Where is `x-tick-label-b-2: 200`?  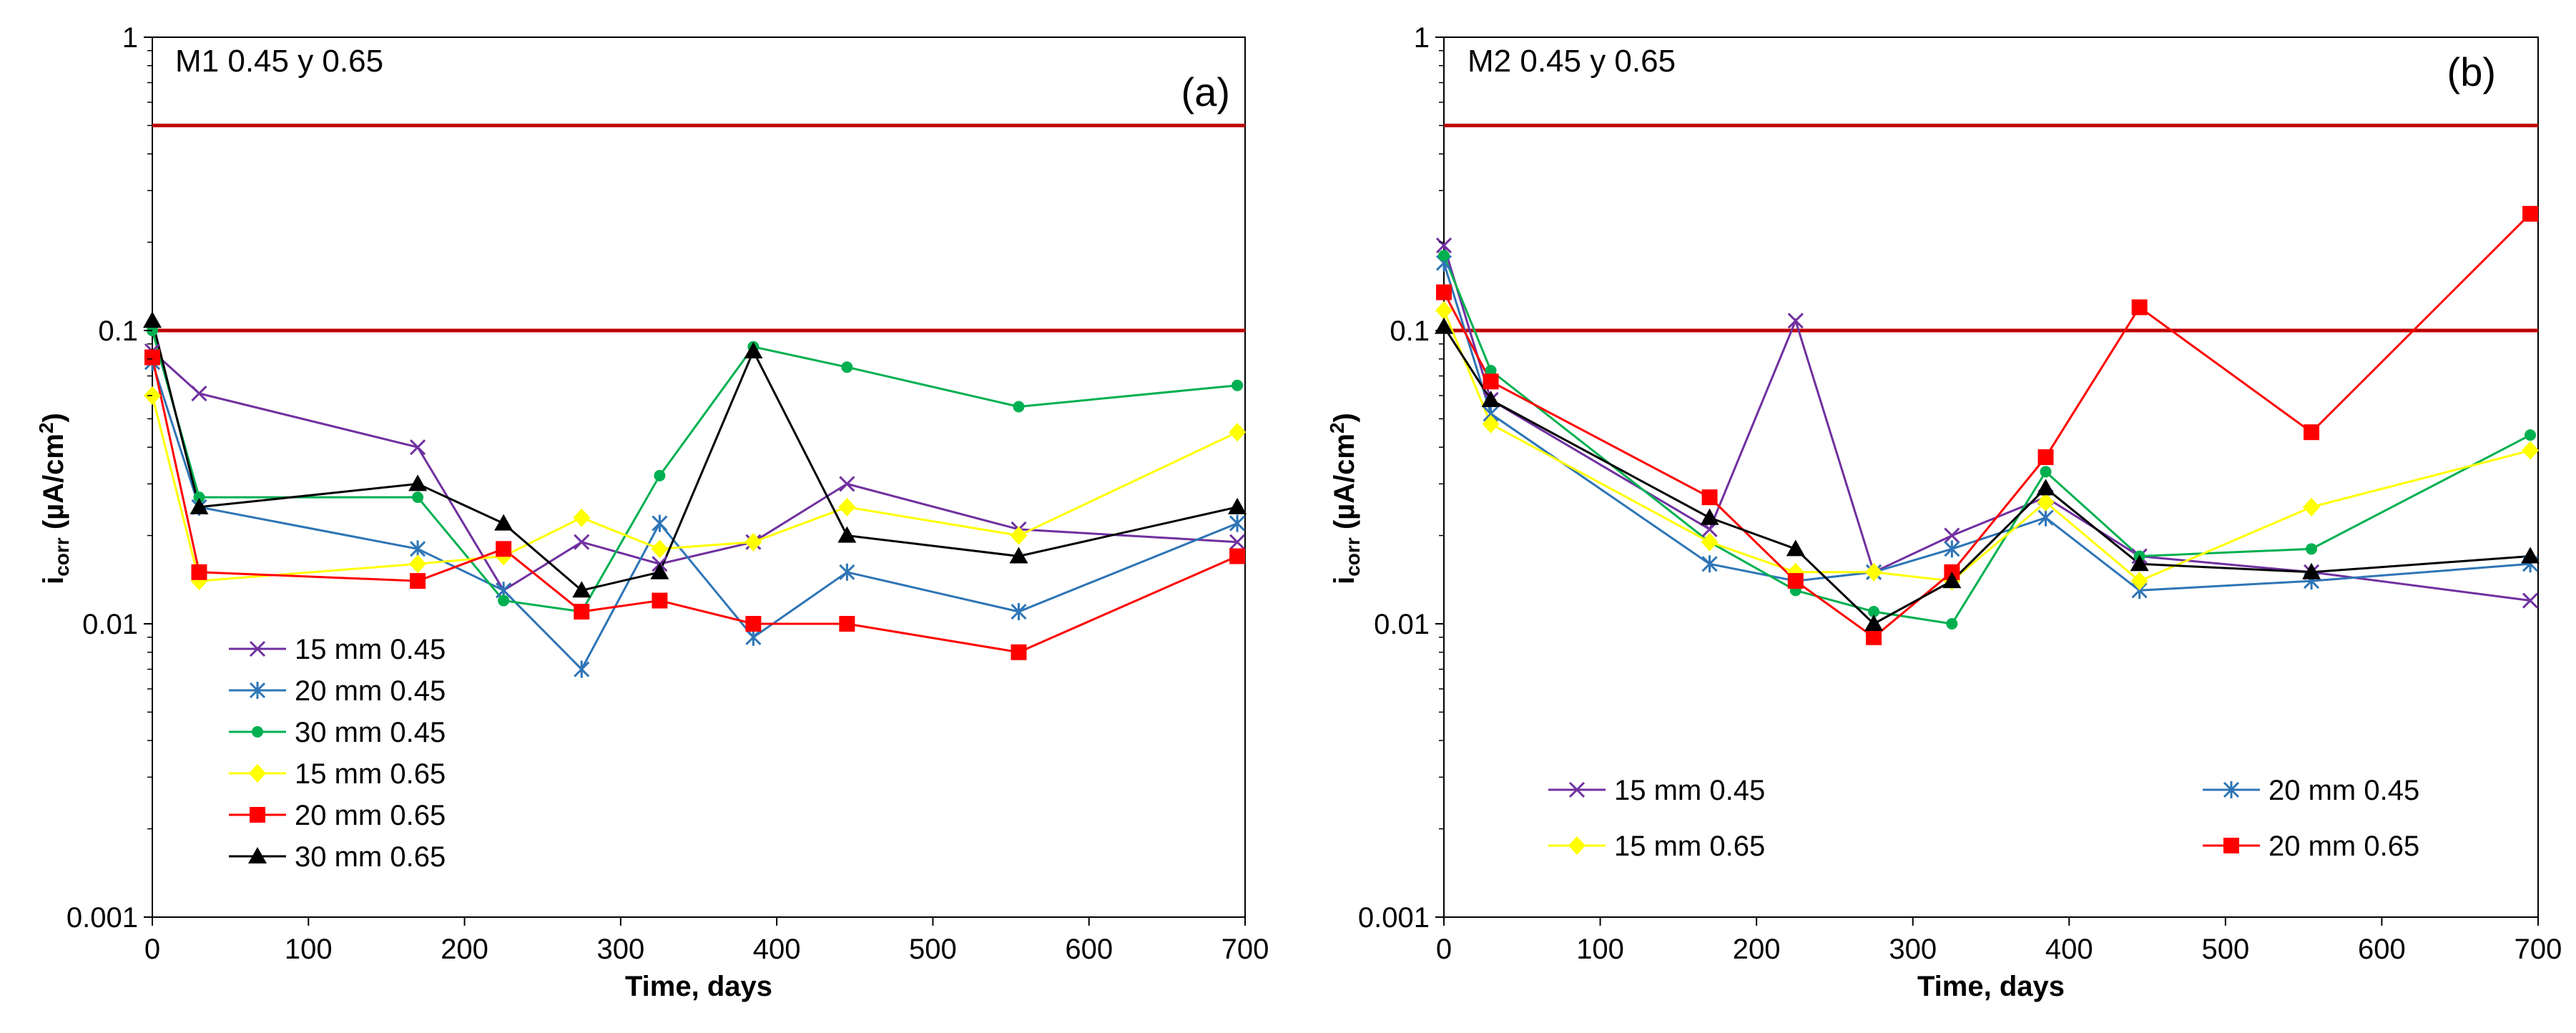 x-tick-label-b-2: 200 is located at coordinates (1757, 950).